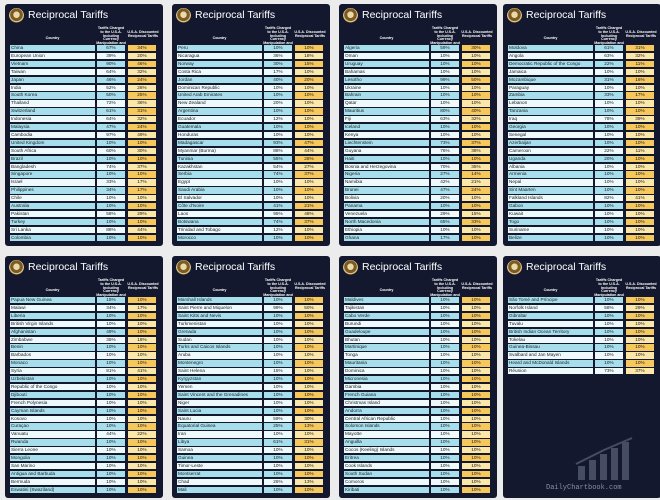  Describe the element at coordinates (84, 214) in the screenshot. I see `table-row: Pakistan 58% 29%` at that location.